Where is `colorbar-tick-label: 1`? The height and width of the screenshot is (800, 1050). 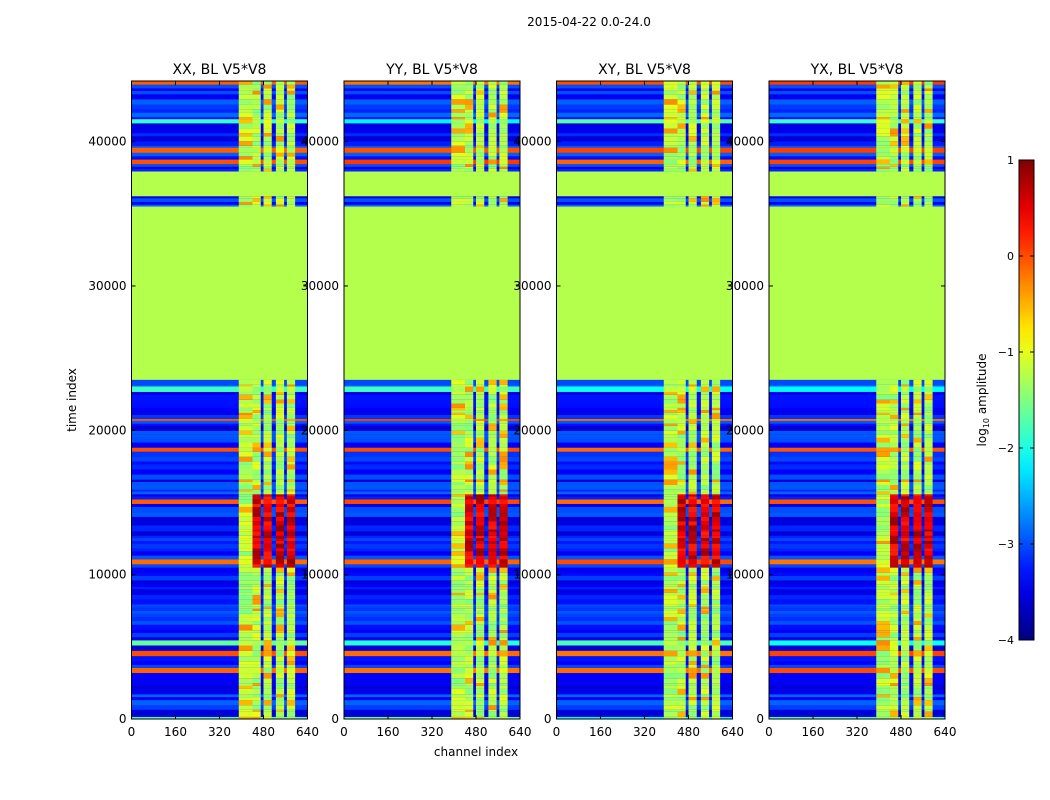
colorbar-tick-label: 1 is located at coordinates (1010, 160).